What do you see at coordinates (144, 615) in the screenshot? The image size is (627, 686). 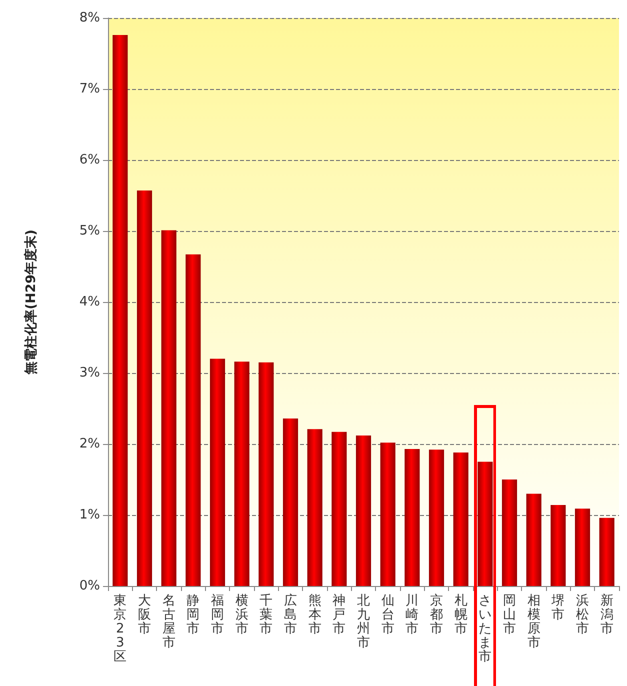 I see `x-tick-label: 大阪市` at bounding box center [144, 615].